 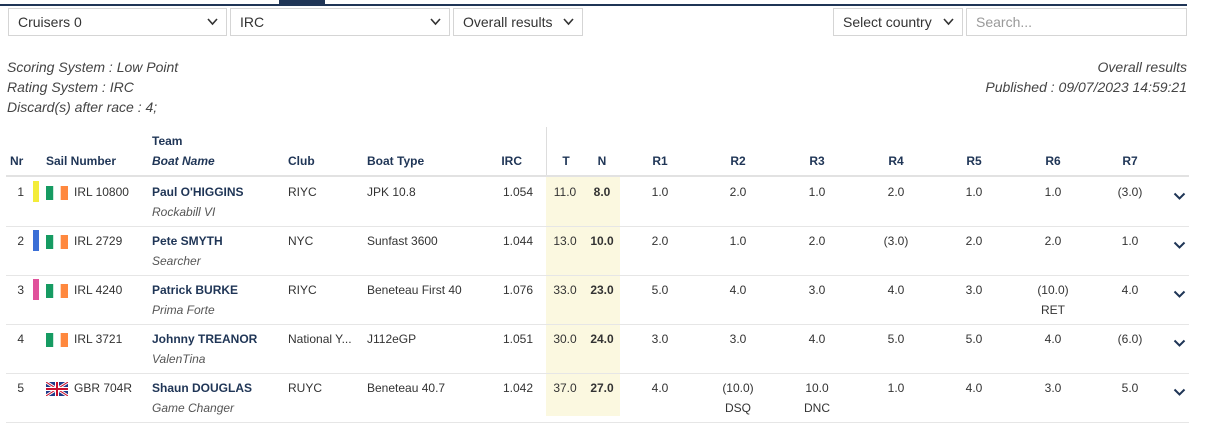 What do you see at coordinates (103, 388) in the screenshot?
I see `sail-number: GBR 704R` at bounding box center [103, 388].